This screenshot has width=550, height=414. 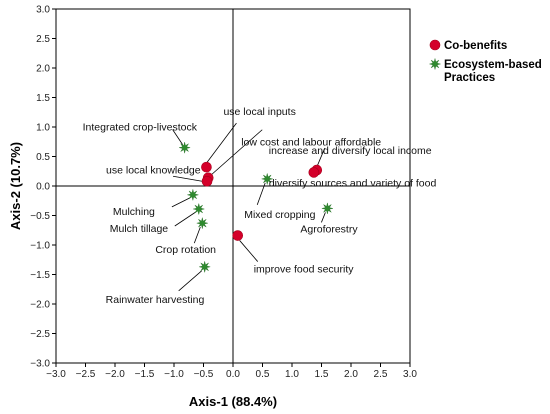 I want to click on y-tick-label: 1.5, so click(x=43, y=98).